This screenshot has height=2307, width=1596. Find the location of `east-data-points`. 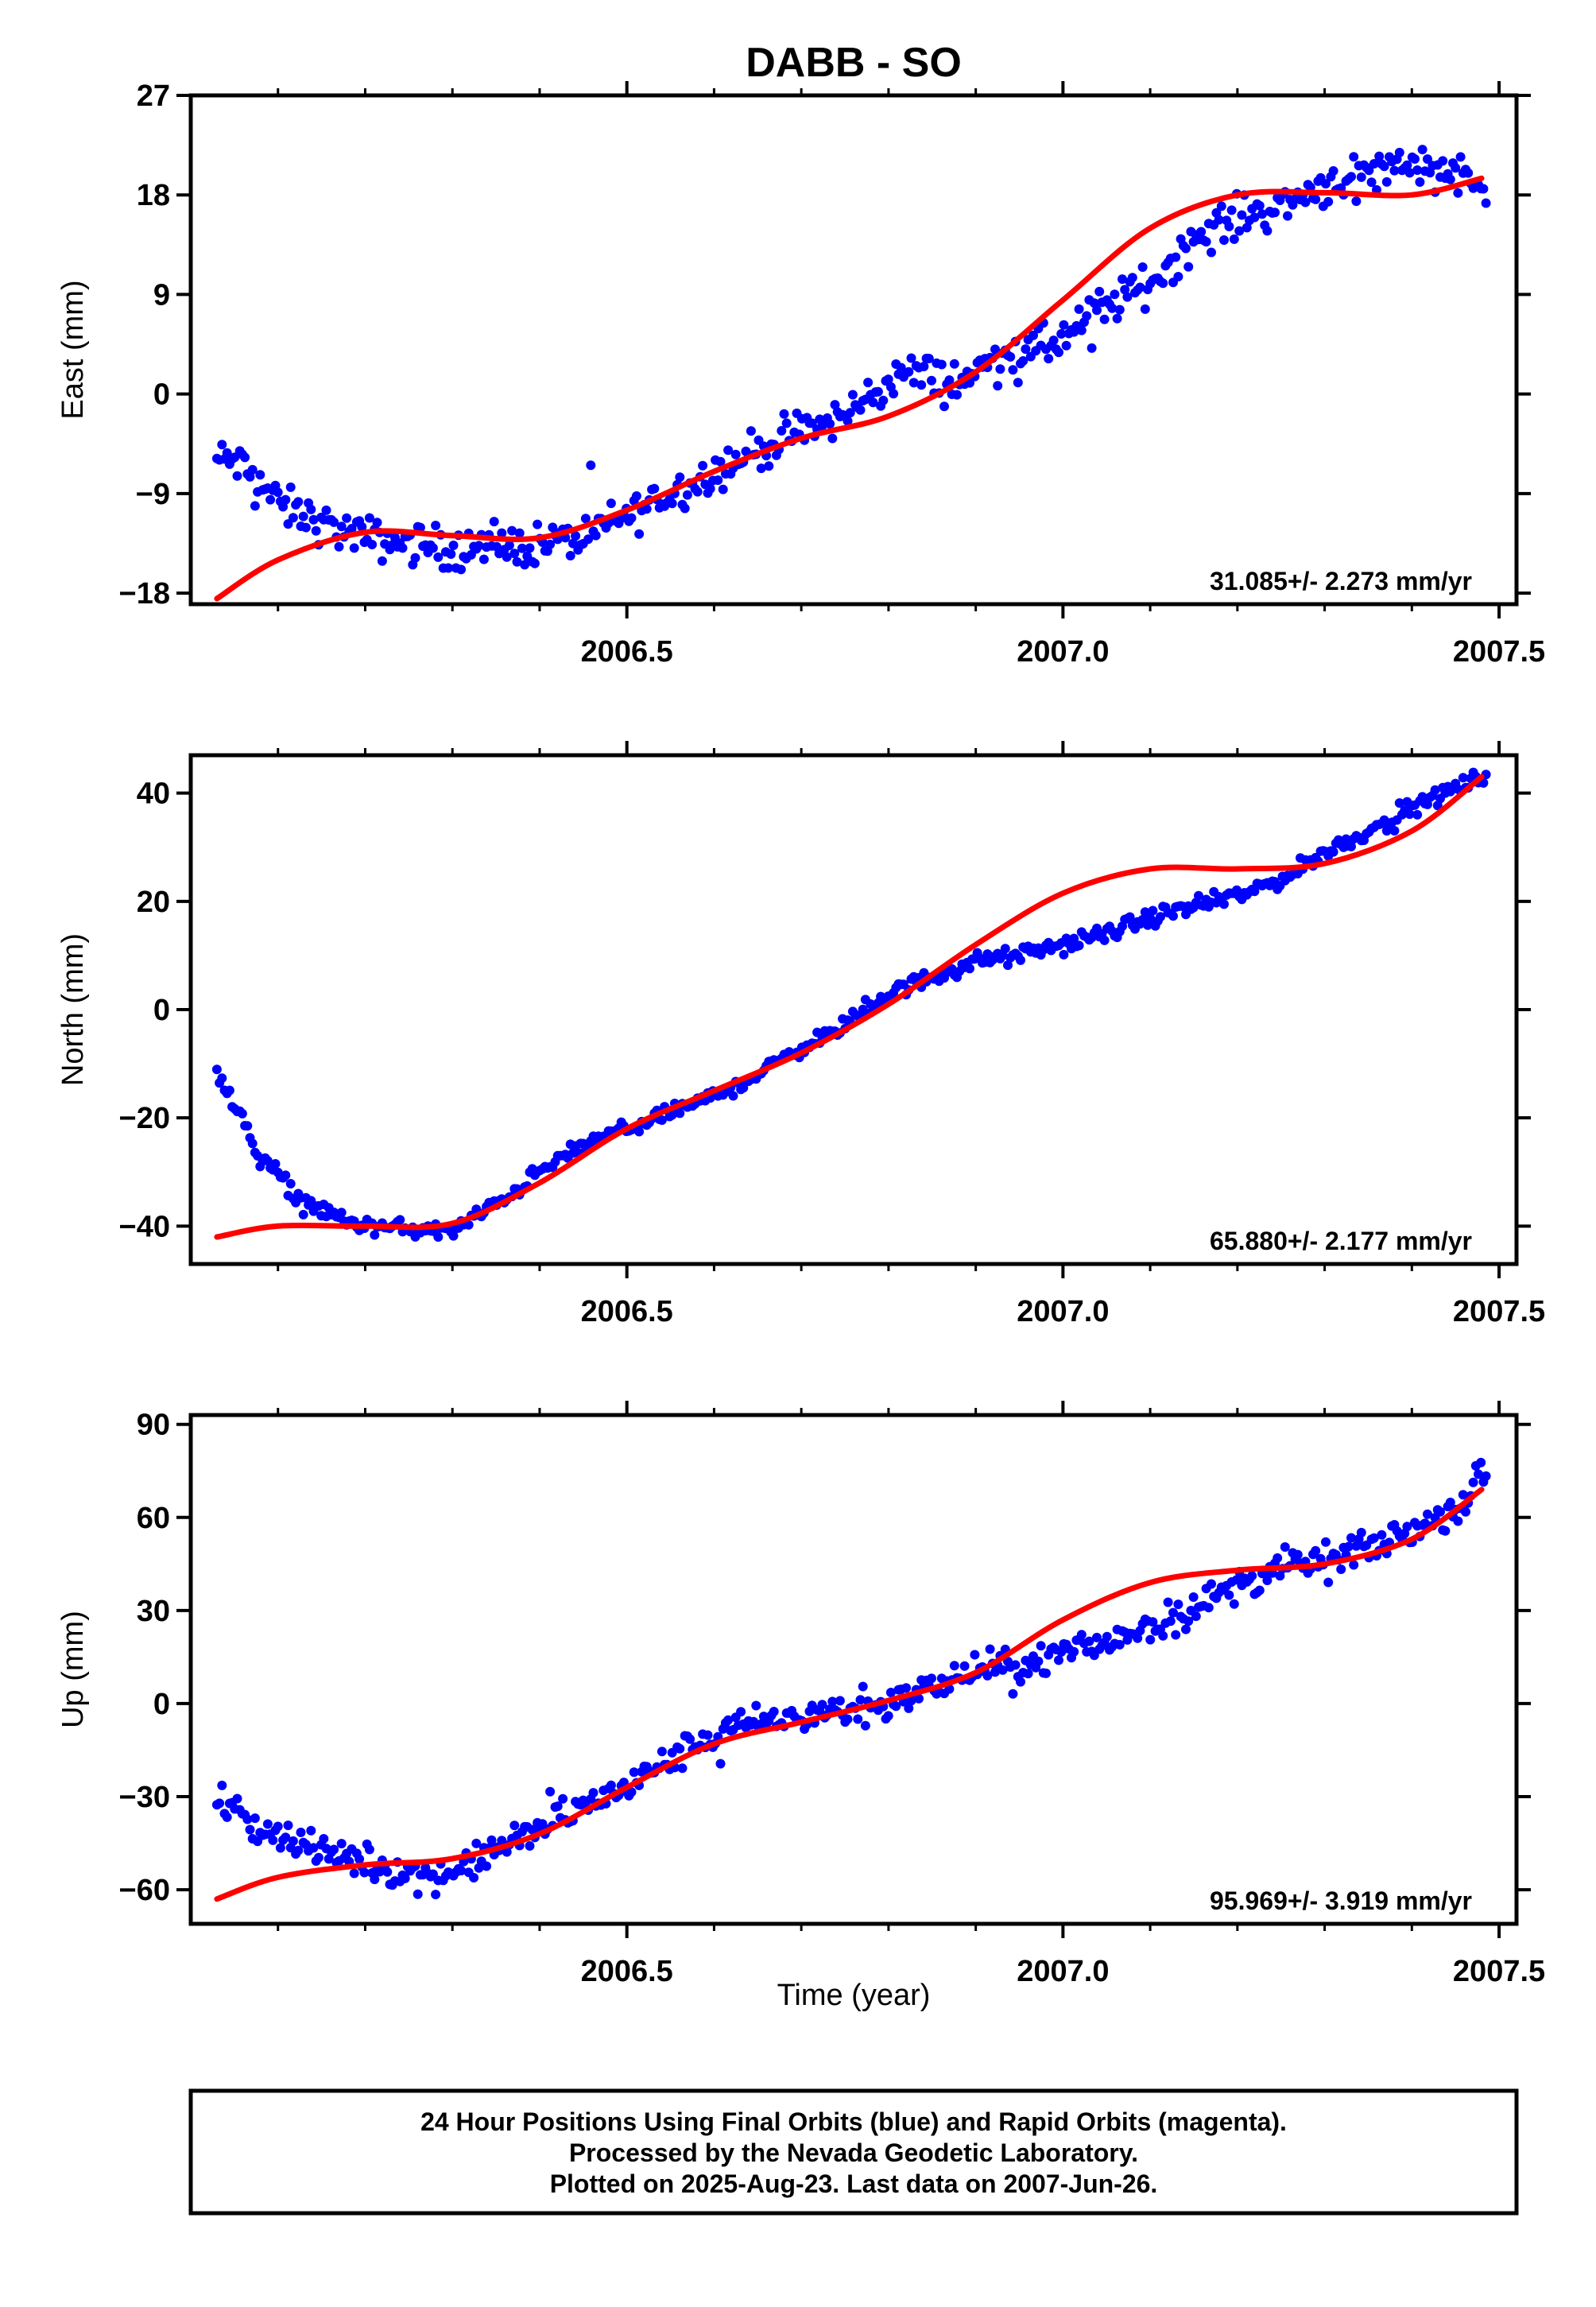

east-data-points is located at coordinates (851, 360).